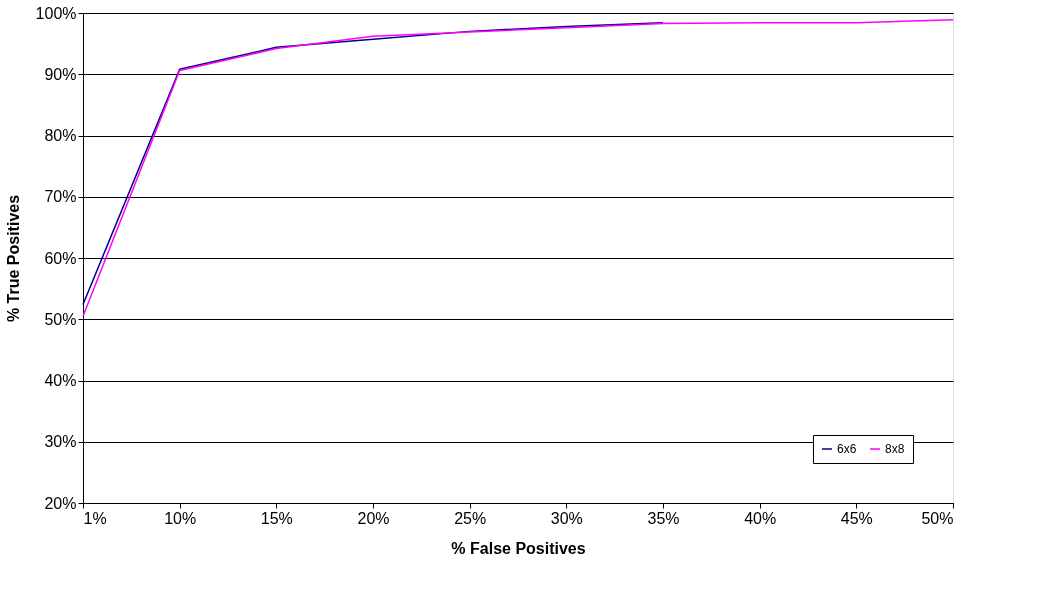 This screenshot has width=1049, height=616. Describe the element at coordinates (60, 319) in the screenshot. I see `y-tick-label: 50%` at that location.